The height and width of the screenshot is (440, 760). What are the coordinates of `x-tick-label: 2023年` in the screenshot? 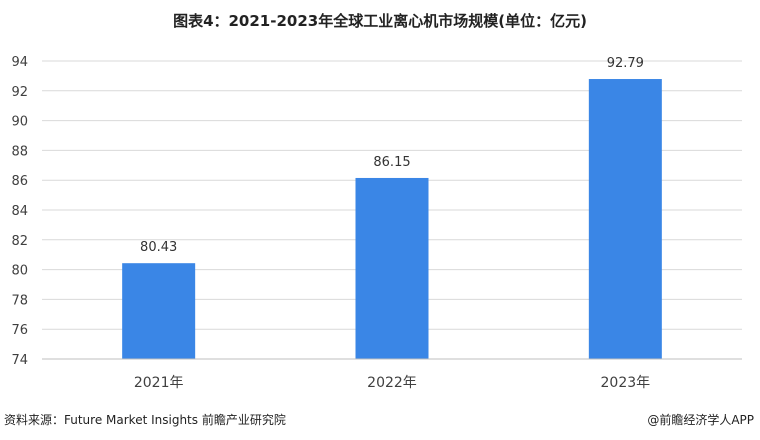 It's located at (626, 383).